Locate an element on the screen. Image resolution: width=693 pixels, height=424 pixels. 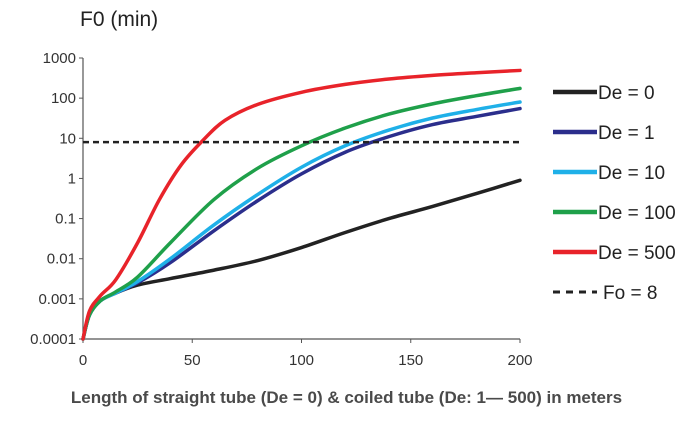
y-tick-label: 0.1 is located at coordinates (65, 219).